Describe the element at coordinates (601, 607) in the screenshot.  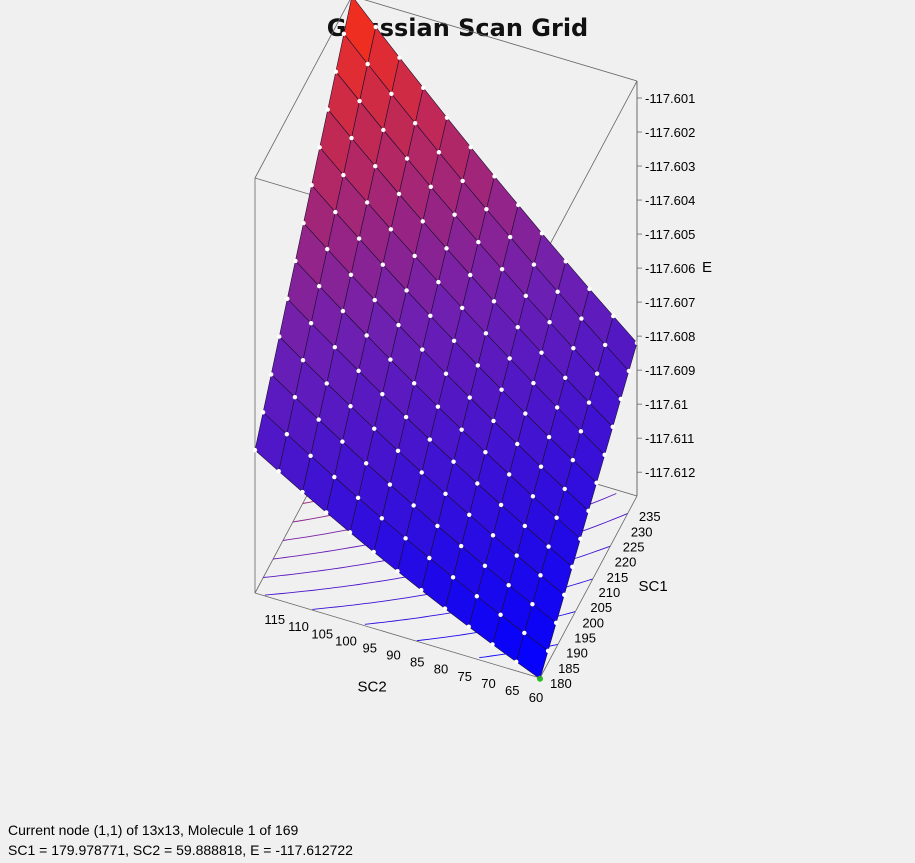
I see `y-tick-label: 205` at that location.